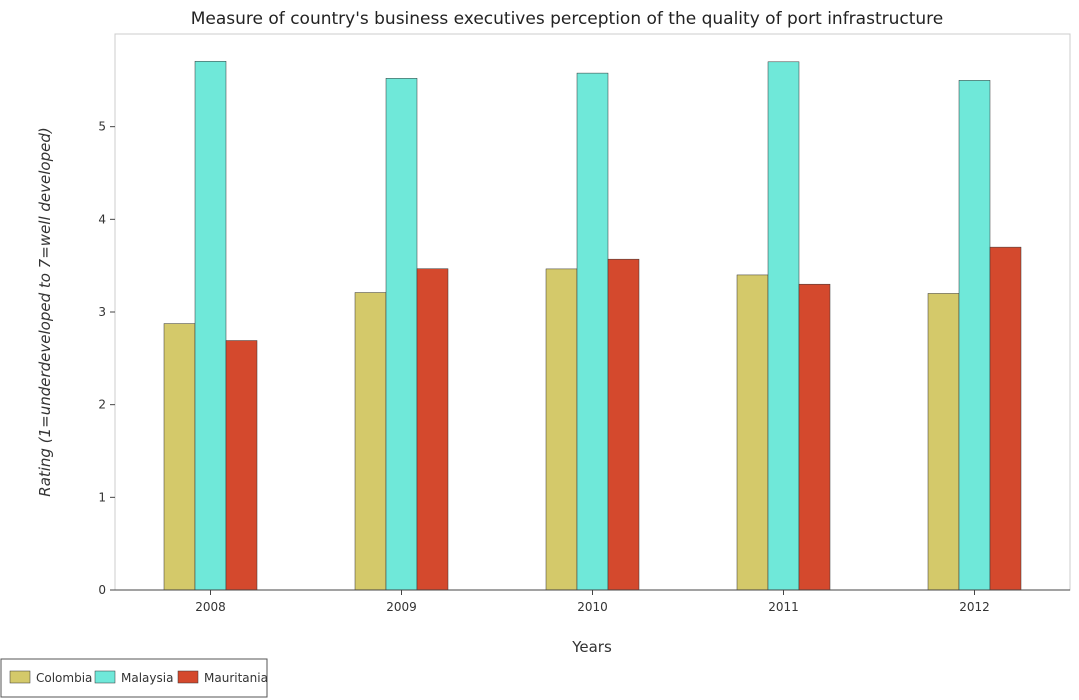 This screenshot has width=1079, height=700. Describe the element at coordinates (592, 607) in the screenshot. I see `x-tick-label-2010: 2010` at that location.